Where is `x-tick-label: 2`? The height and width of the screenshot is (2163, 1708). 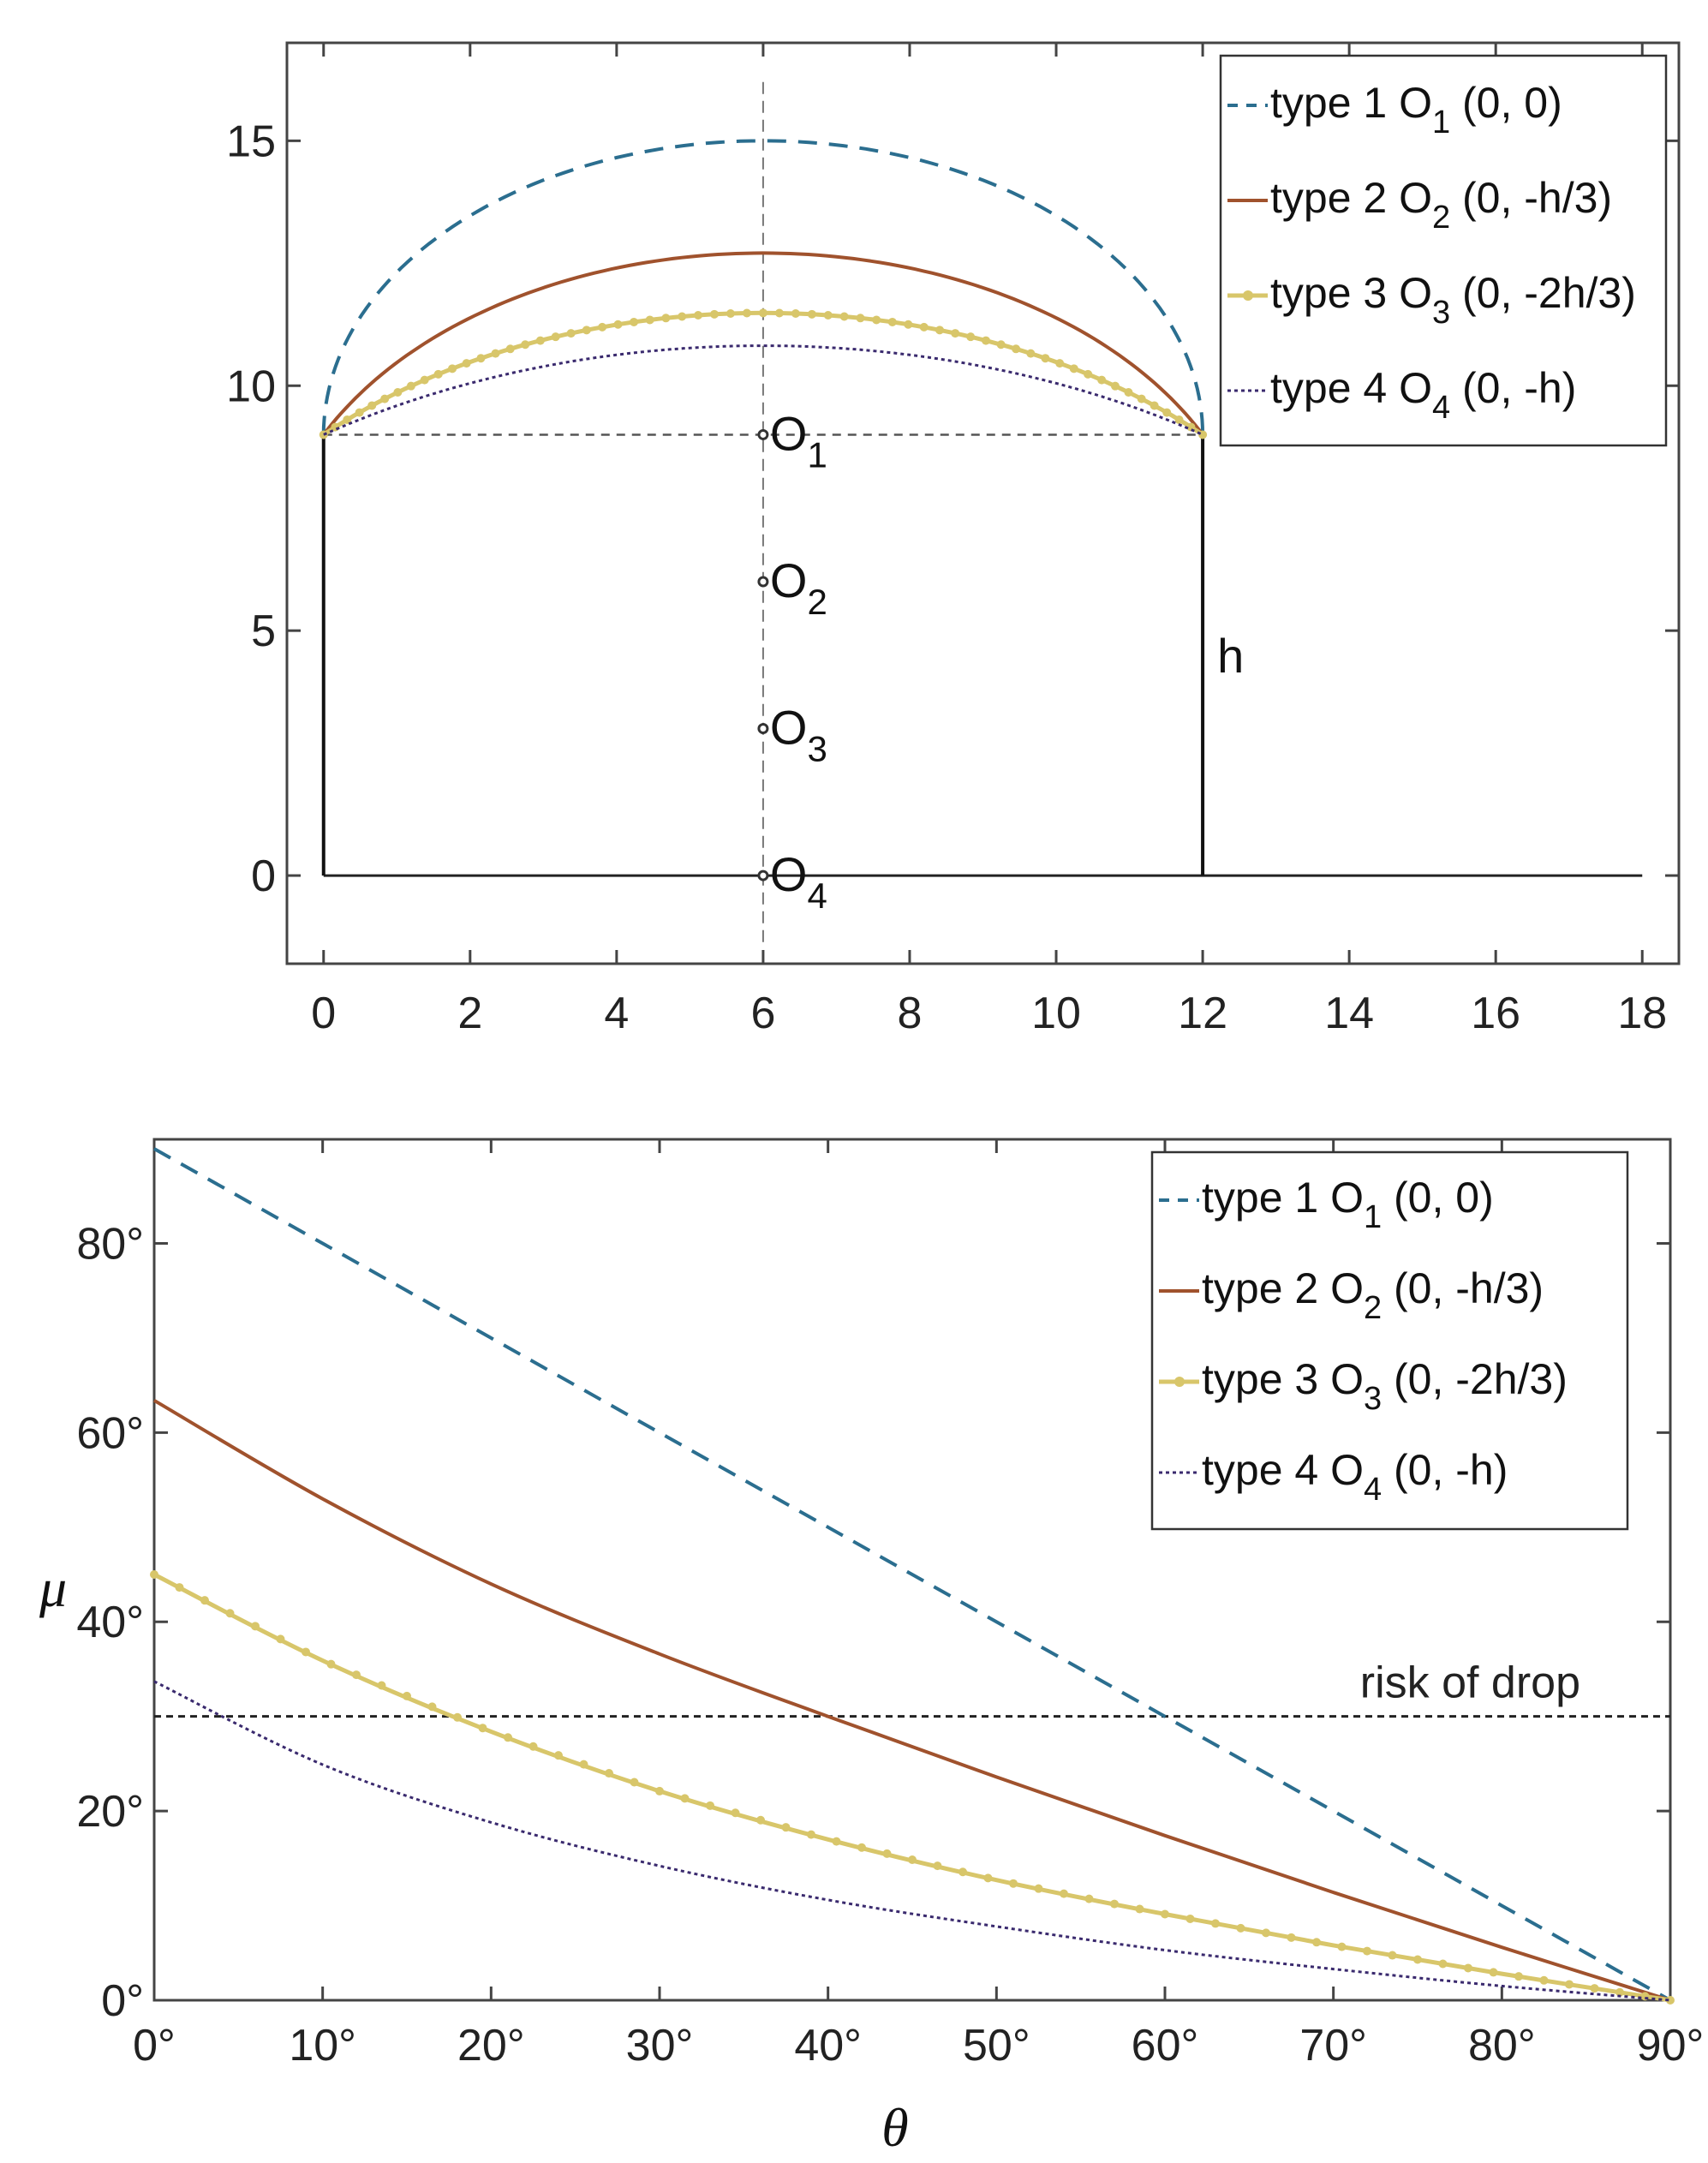 x-tick-label: 2 is located at coordinates (470, 1013).